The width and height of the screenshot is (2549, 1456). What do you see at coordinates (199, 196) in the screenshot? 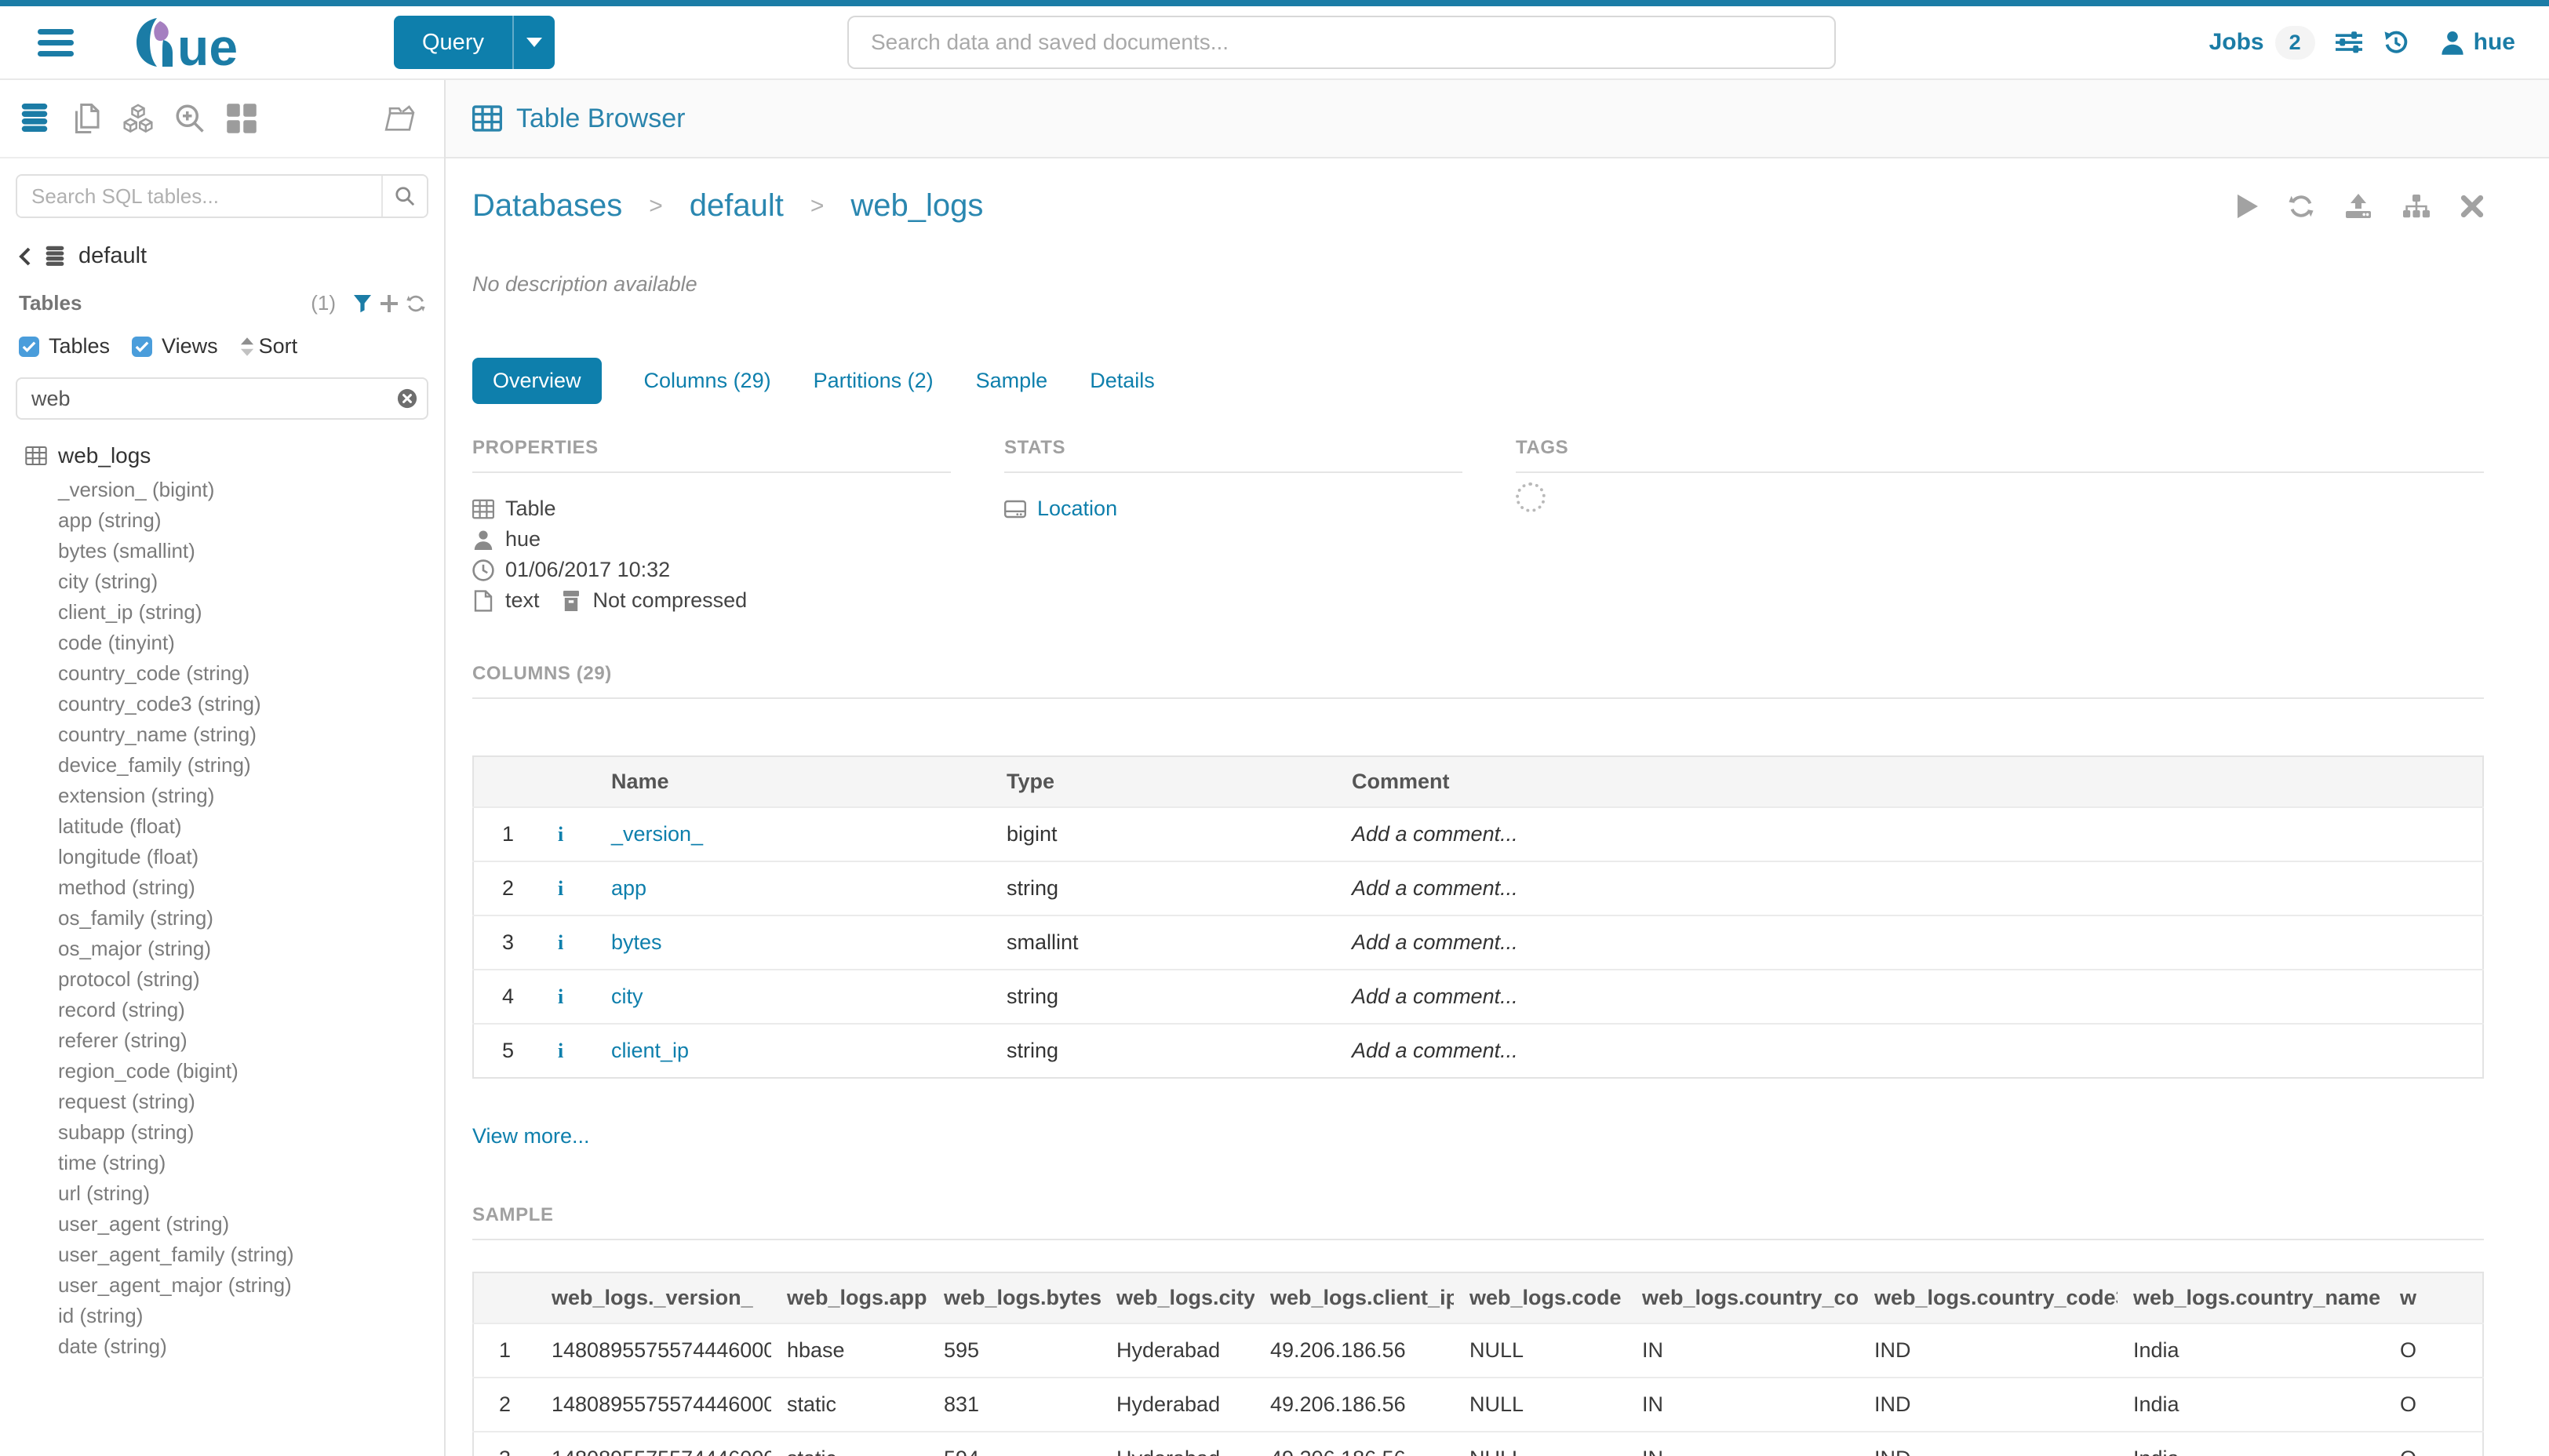
I see `sidebar-search-input` at bounding box center [199, 196].